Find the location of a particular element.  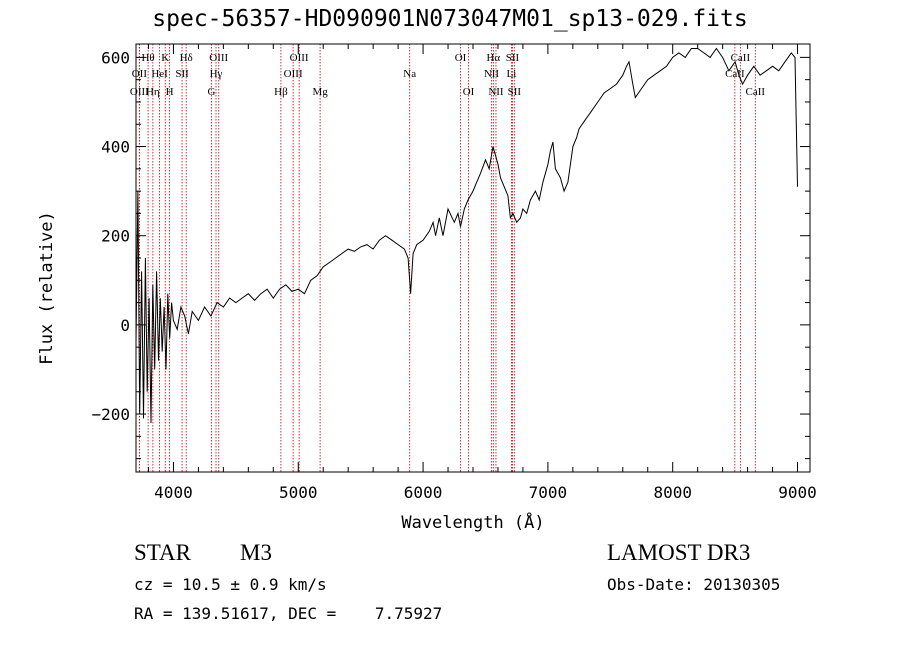

marker-label-23: Li is located at coordinates (512, 74).